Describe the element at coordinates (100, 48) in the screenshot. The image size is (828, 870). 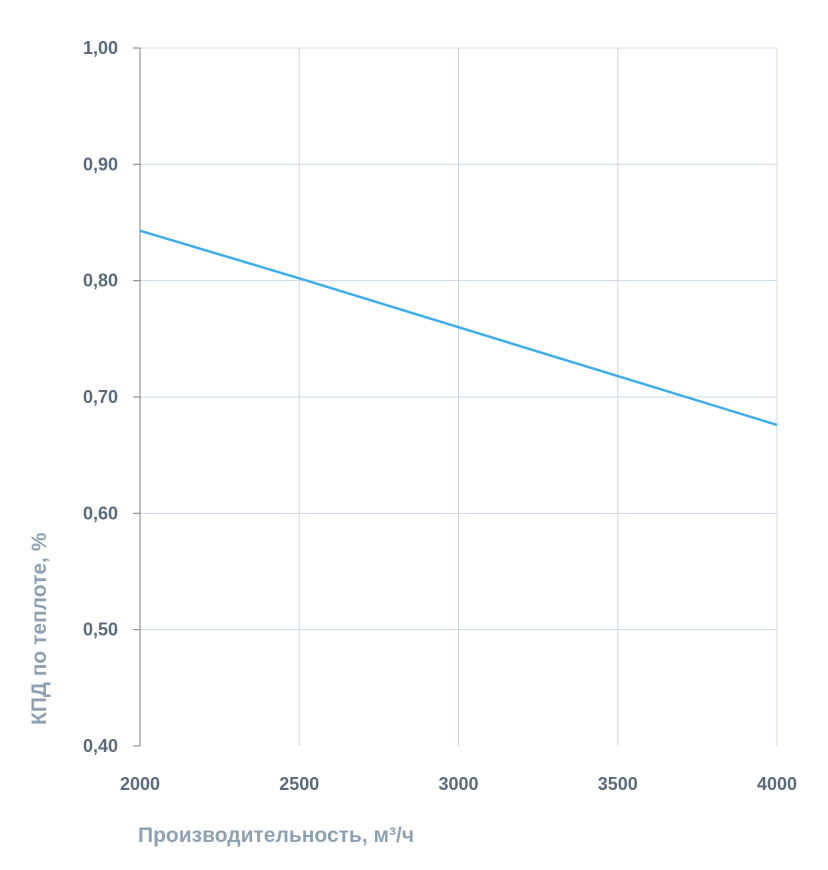
I see `y-tick-label: 1,00` at that location.